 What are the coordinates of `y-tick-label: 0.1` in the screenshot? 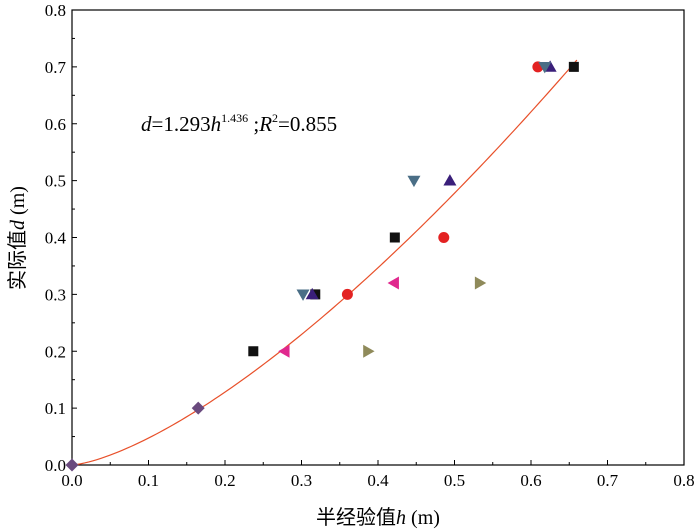 It's located at (55, 408).